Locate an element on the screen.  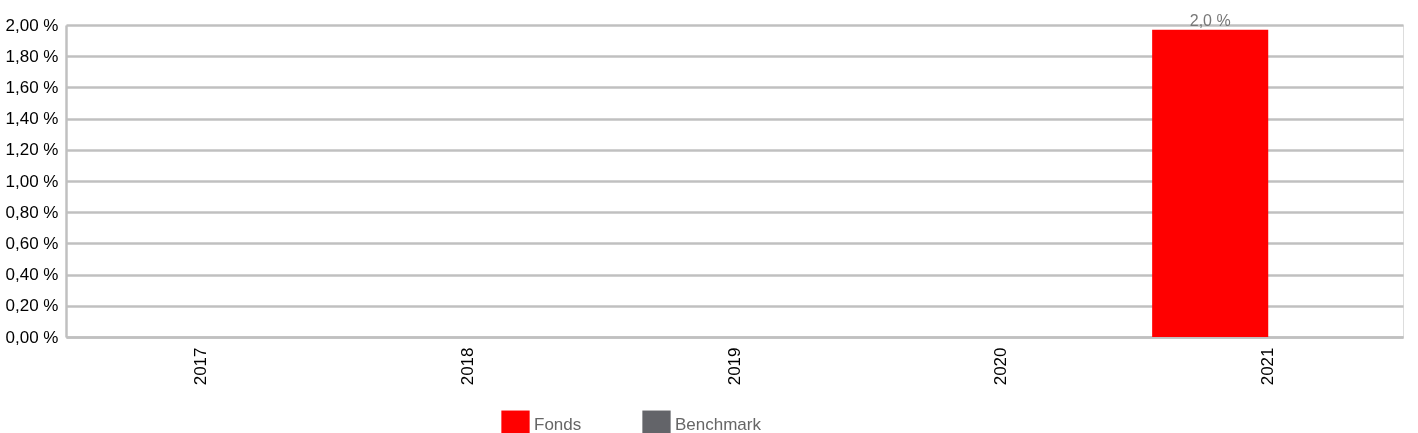
y-tick-label: 0,60 % is located at coordinates (32, 243).